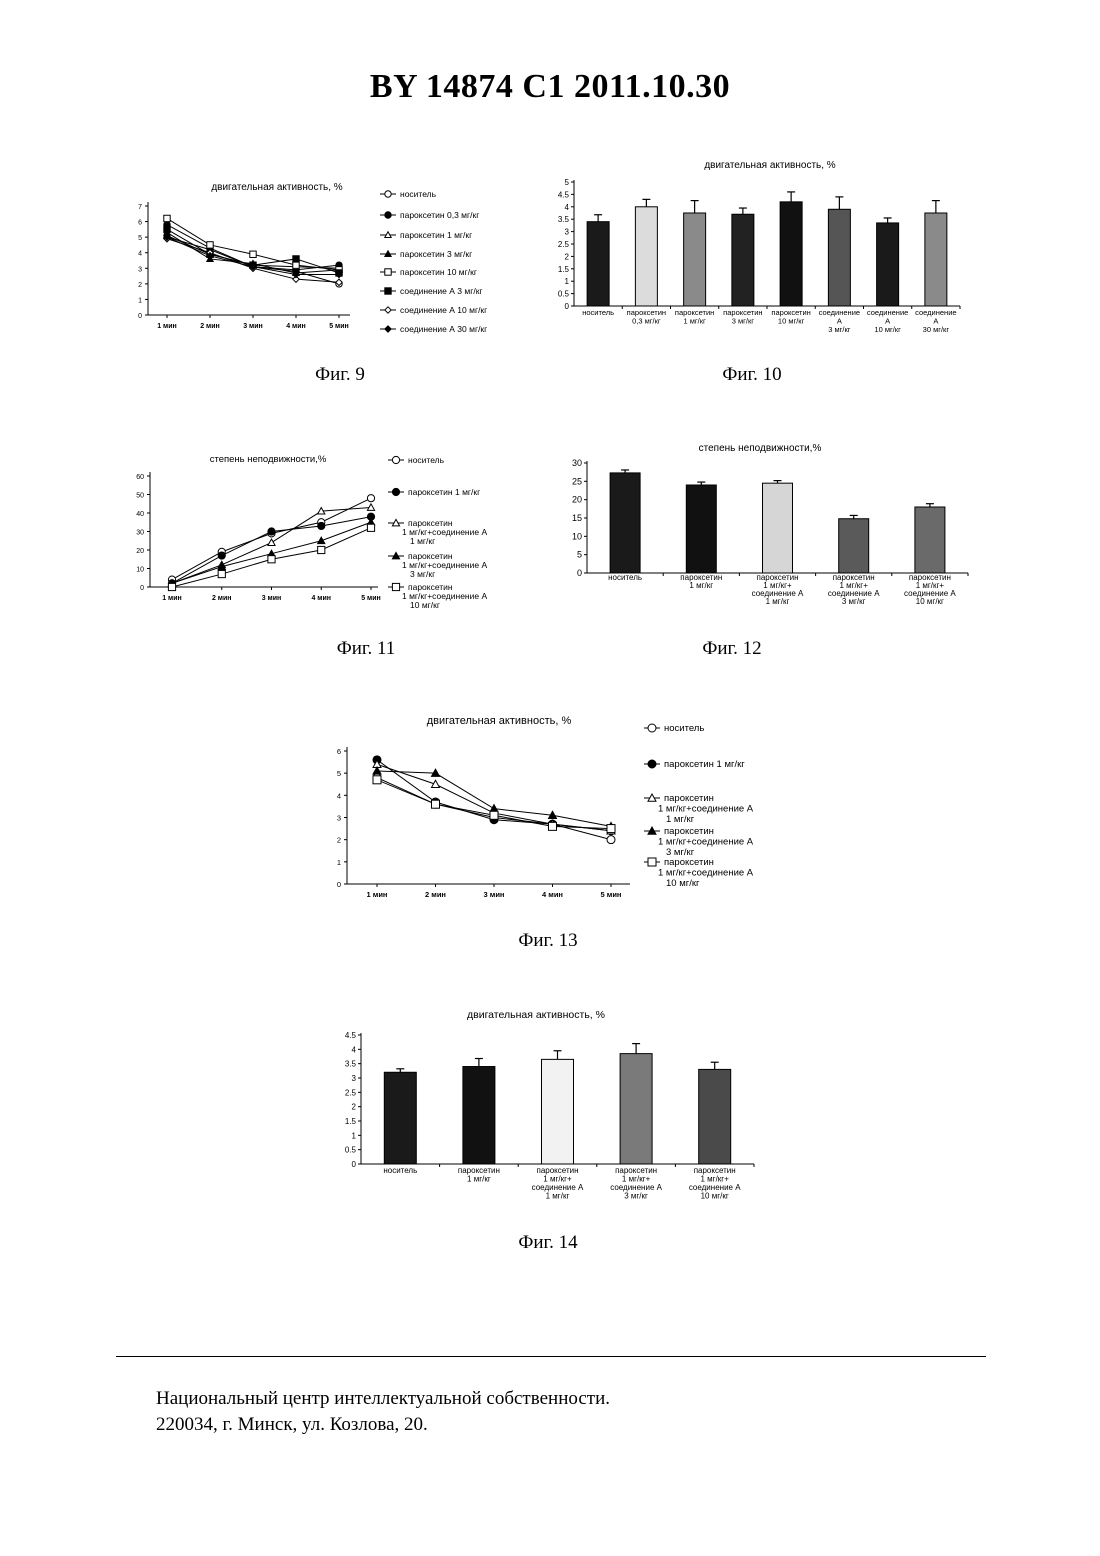 The height and width of the screenshot is (1556, 1100). Describe the element at coordinates (339, 326) in the screenshot. I see `x-tick-label: 5 мин` at that location.